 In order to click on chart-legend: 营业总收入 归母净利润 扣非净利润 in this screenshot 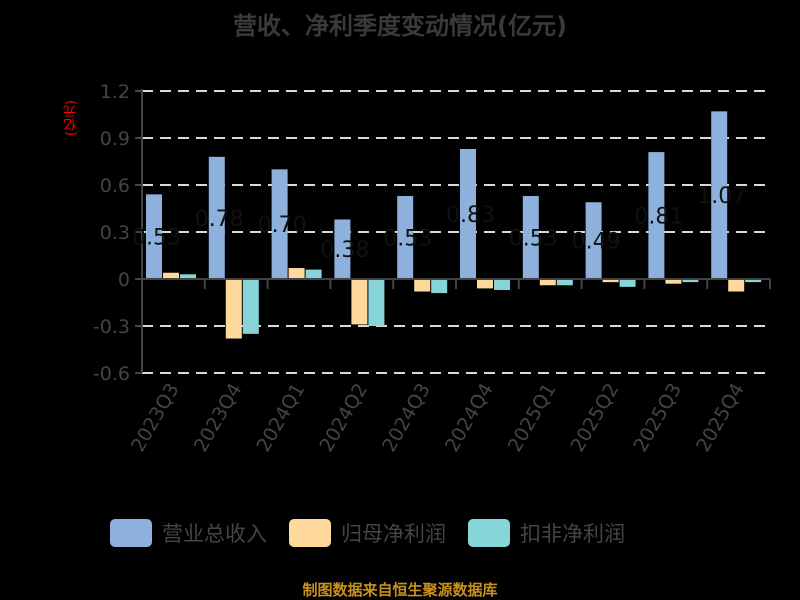, I will do `click(378, 533)`.